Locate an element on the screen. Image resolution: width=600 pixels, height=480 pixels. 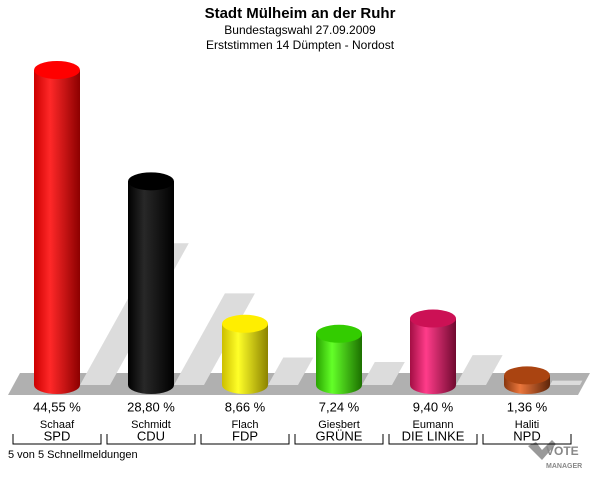
value-label: 7,24 % is located at coordinates (339, 406).